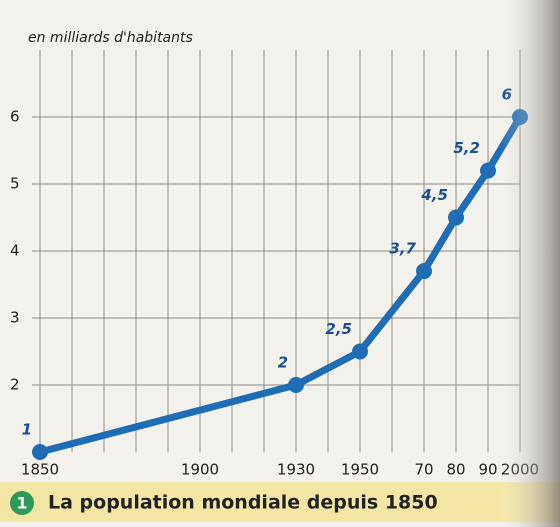 This screenshot has width=560, height=527. I want to click on value-label: 2,5, so click(338, 329).